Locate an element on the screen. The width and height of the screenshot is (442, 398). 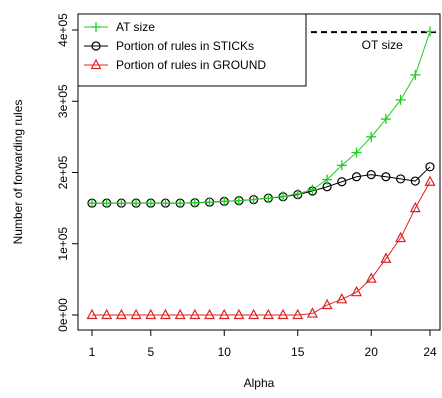
legend-label-ground: Portion of rules in GROUND is located at coordinates (191, 65).